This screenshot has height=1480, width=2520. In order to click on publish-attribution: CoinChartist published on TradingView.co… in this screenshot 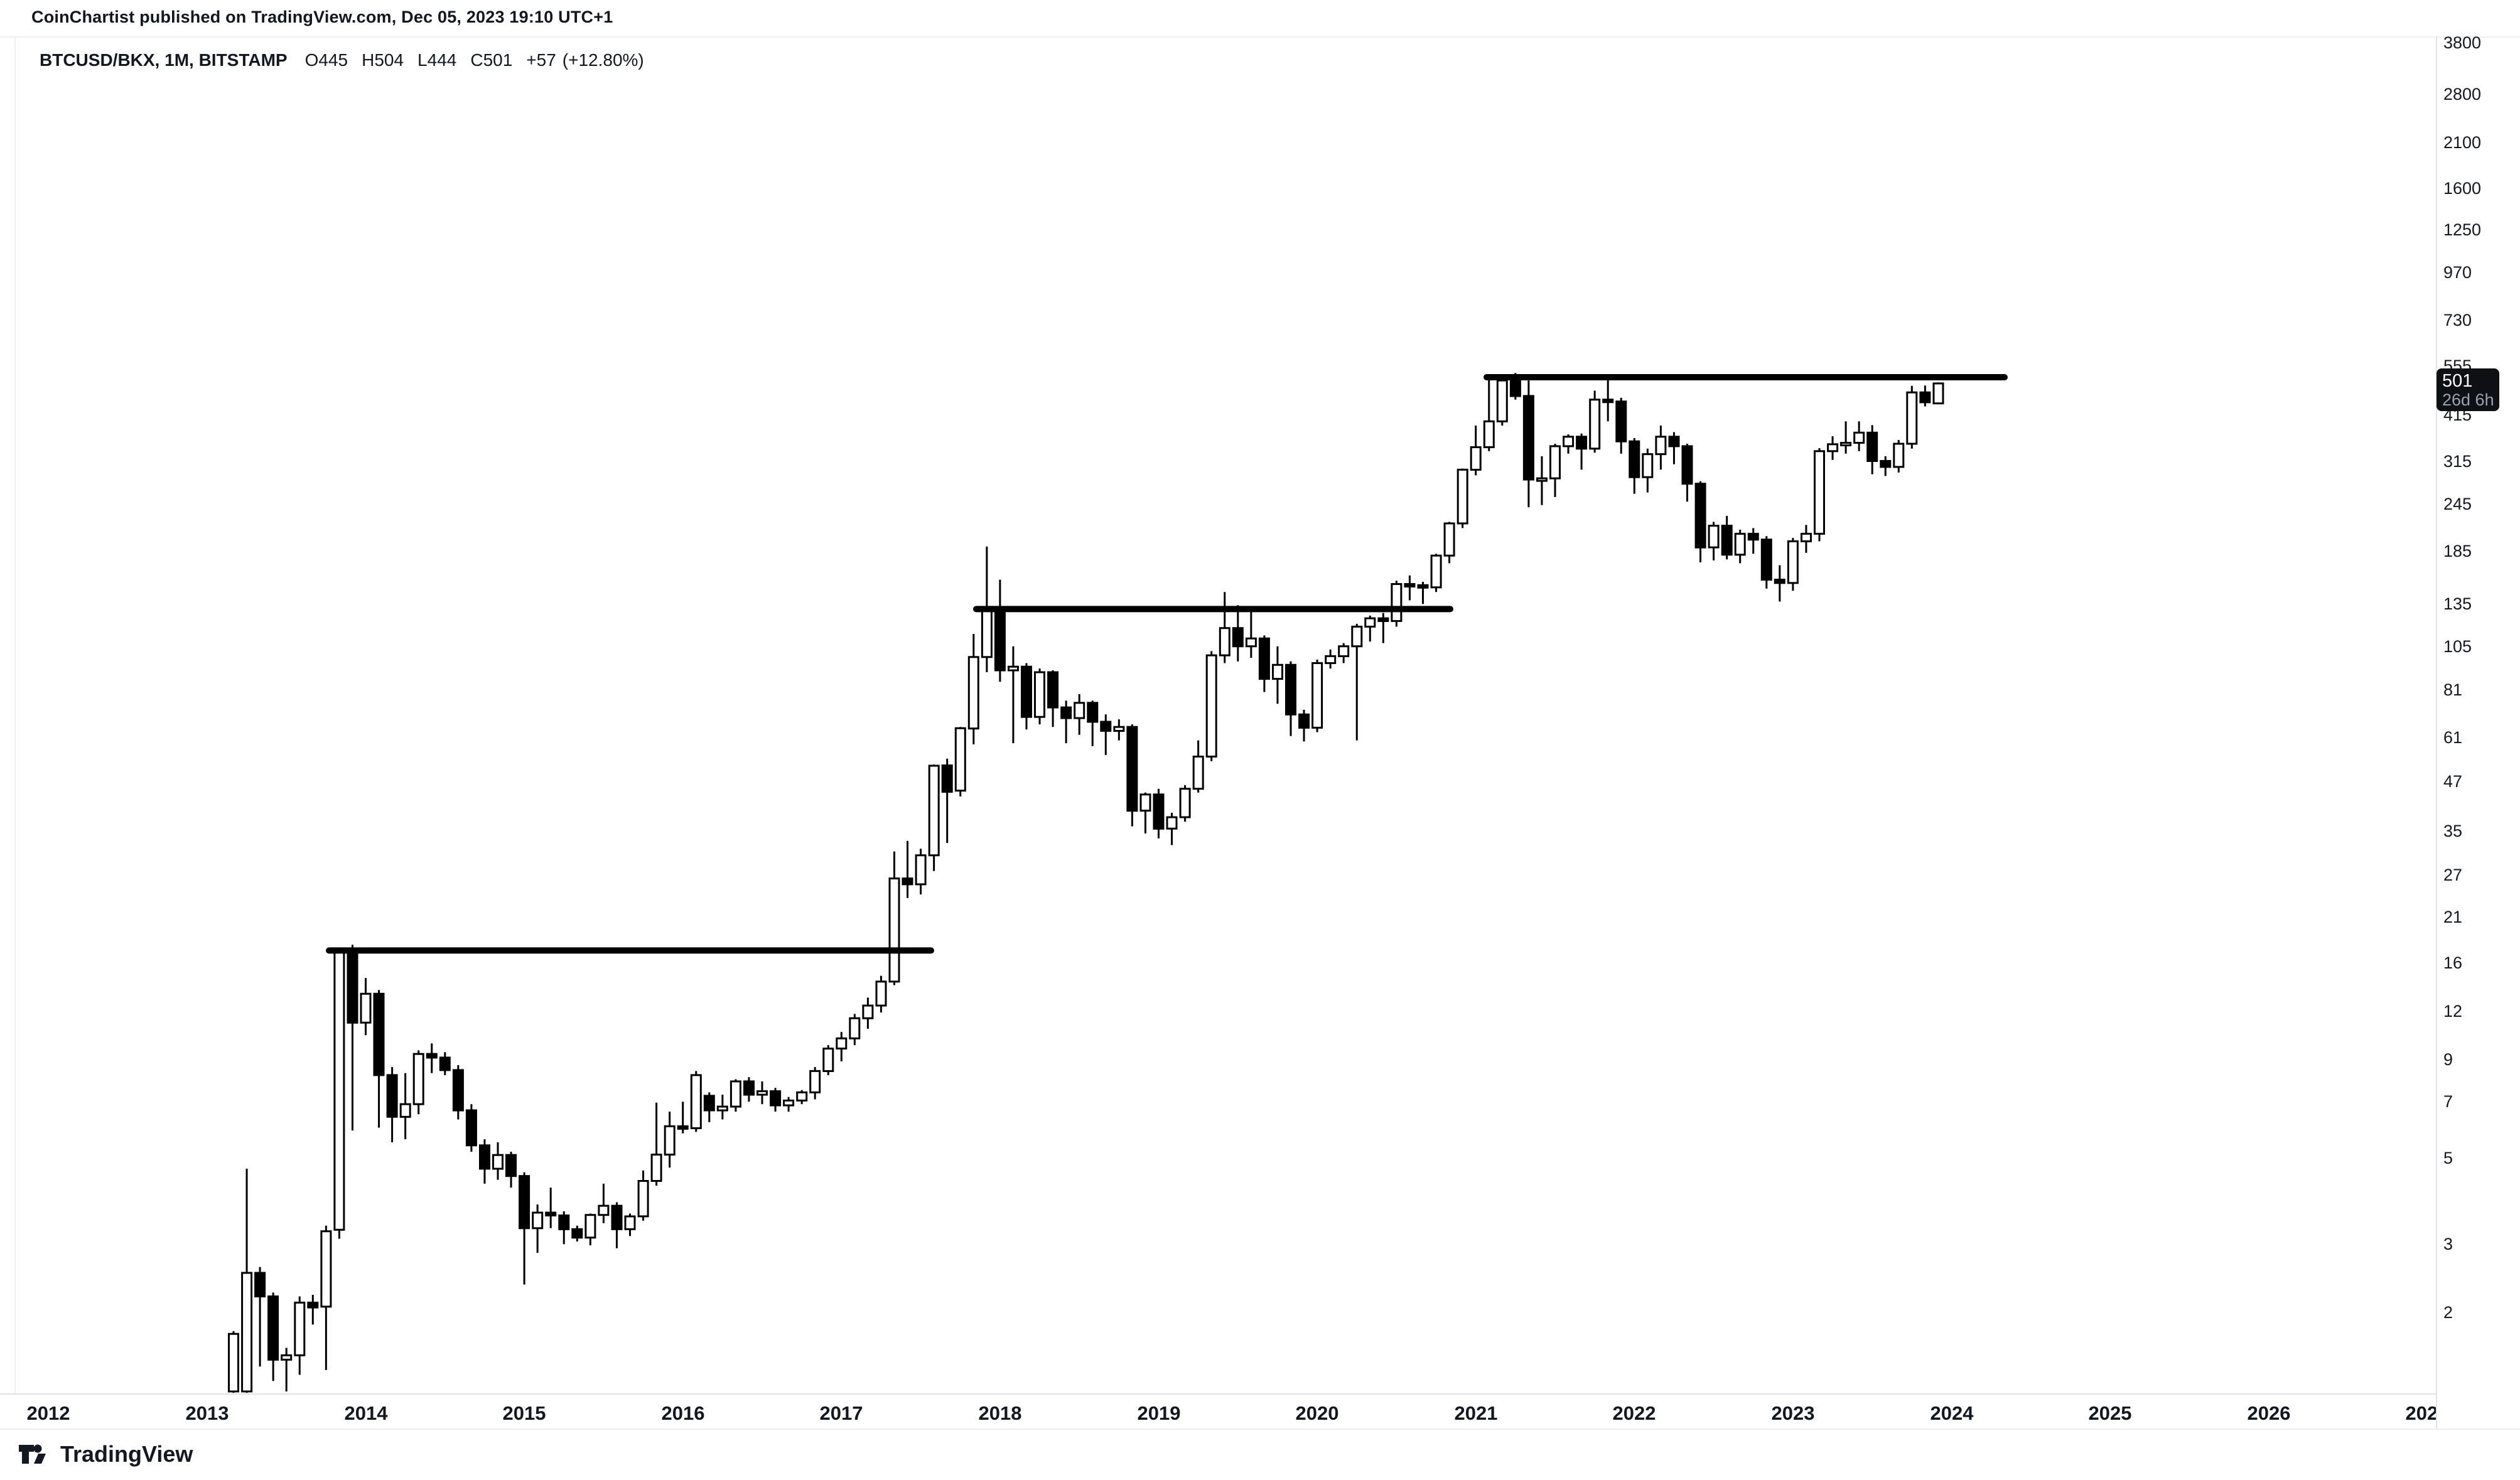, I will do `click(322, 17)`.